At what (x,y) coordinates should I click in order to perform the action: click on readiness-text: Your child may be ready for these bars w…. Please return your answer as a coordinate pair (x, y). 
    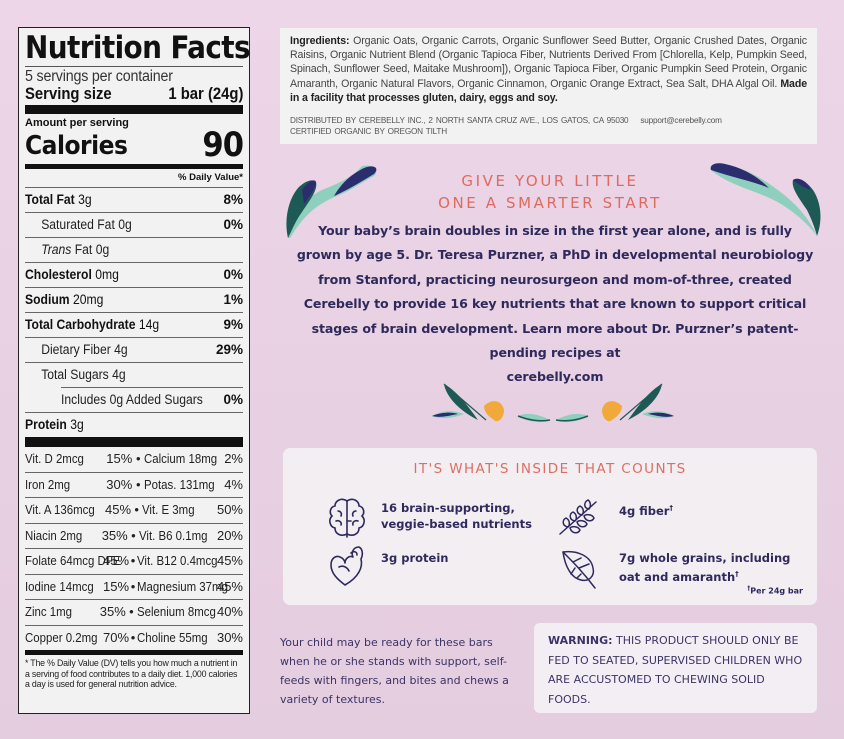
    Looking at the image, I should click on (394, 671).